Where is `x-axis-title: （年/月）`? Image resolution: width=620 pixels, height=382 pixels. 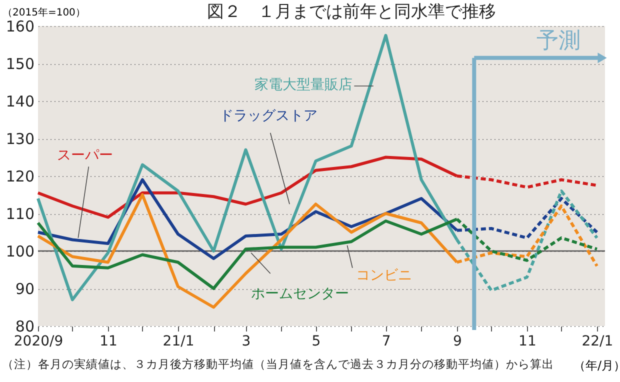
x-axis-title: （年/月） is located at coordinates (596, 365).